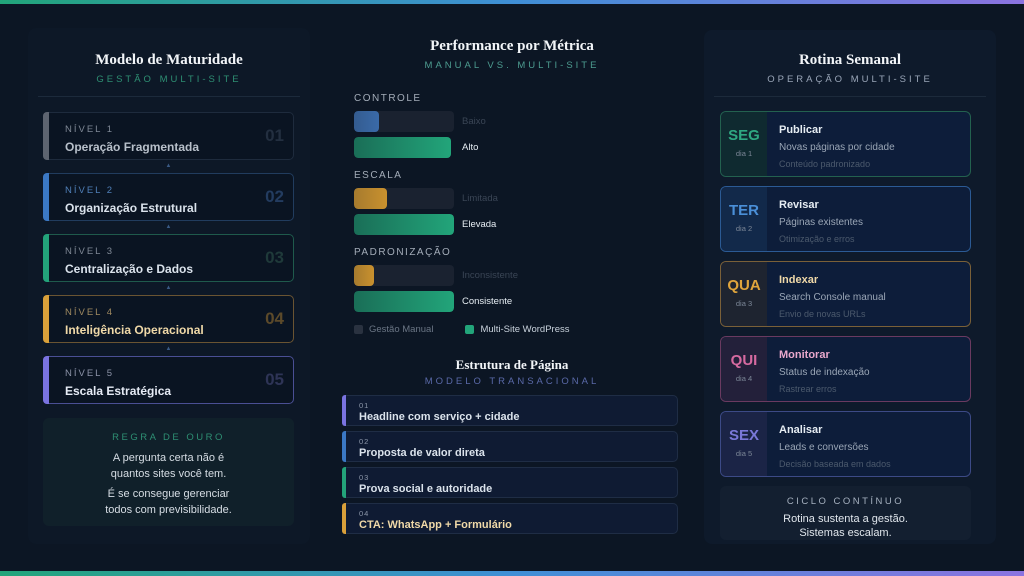 The image size is (1024, 576). What do you see at coordinates (474, 121) in the screenshot?
I see `bar-value-label: Baixo` at bounding box center [474, 121].